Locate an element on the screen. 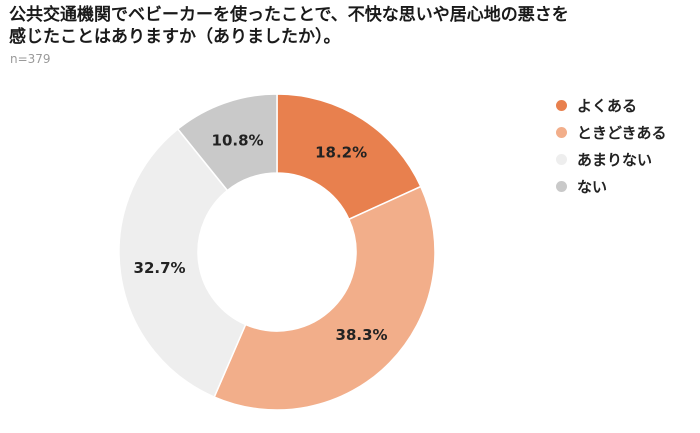 This screenshot has width=700, height=433. slice-value-label-4: 10.8% is located at coordinates (238, 140).